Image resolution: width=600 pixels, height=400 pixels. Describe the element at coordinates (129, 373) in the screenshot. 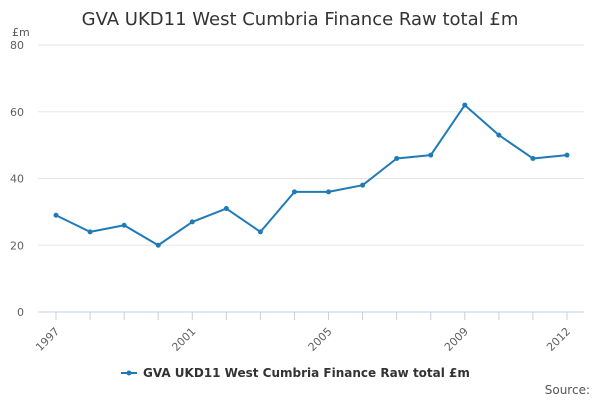

I see `legend-swatch-marker` at that location.